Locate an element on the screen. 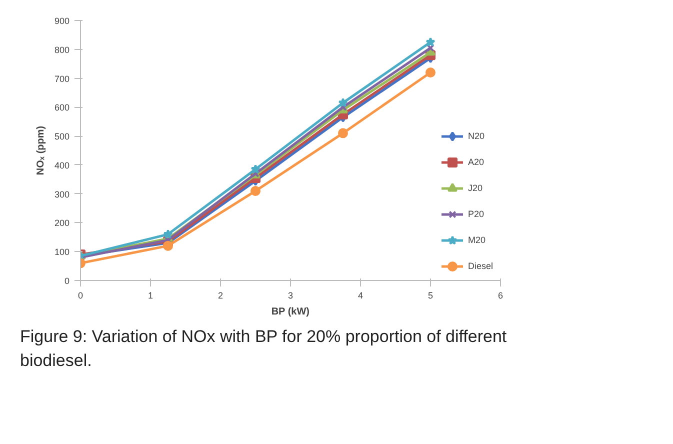 This screenshot has height=444, width=673. y-axis-title: NOₓ (ppm) is located at coordinates (40, 151).